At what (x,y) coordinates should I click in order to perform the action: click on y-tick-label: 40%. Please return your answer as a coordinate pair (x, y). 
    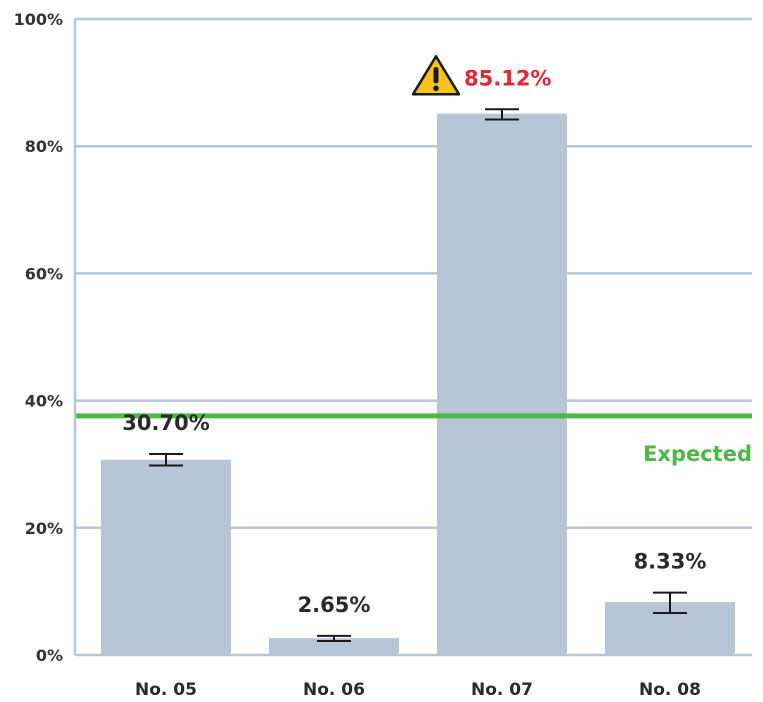
    Looking at the image, I should click on (44, 401).